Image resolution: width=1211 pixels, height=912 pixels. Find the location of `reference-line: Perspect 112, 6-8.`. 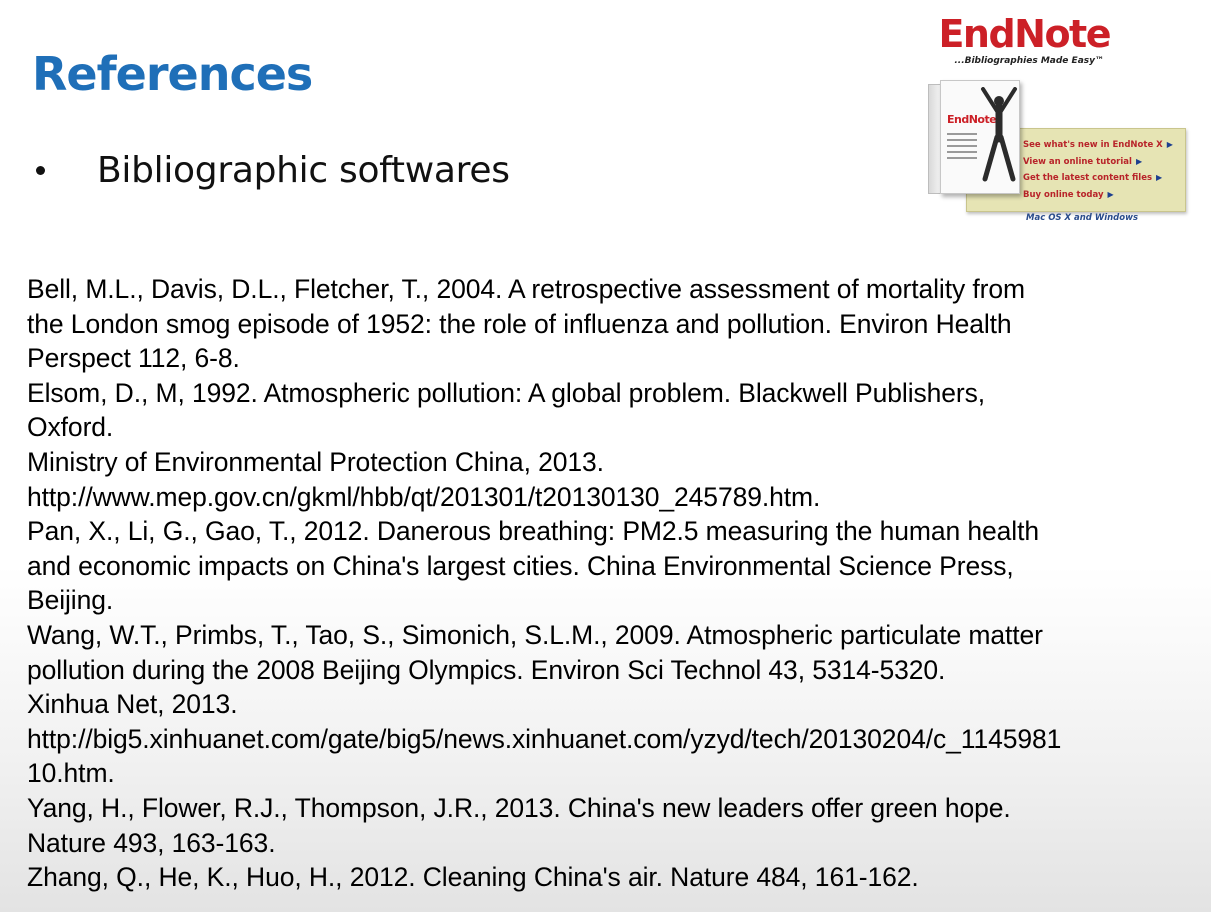

reference-line: Perspect 112, 6-8. is located at coordinates (133, 358).